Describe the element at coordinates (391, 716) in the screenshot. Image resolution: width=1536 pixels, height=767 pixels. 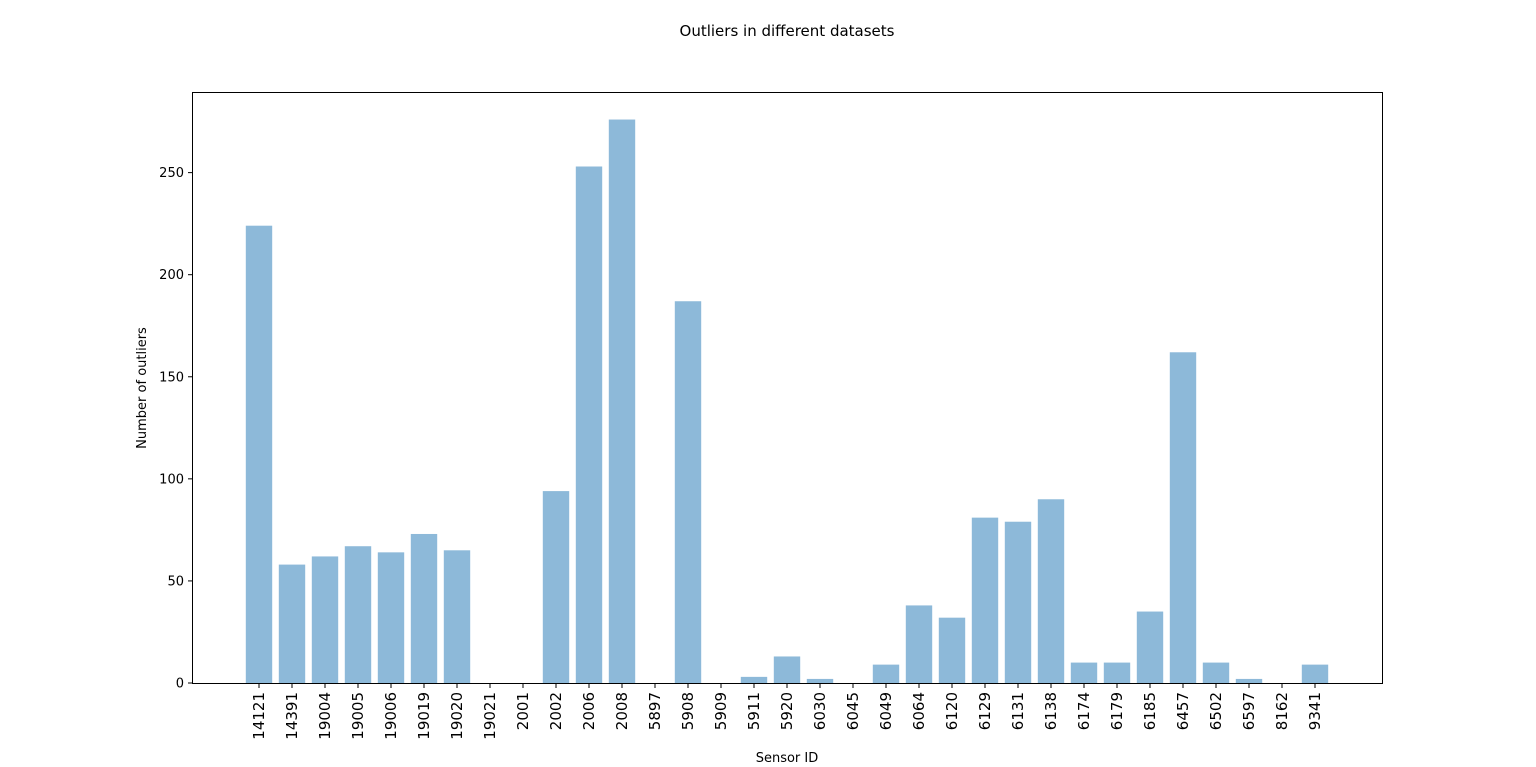
I see `x-tick-label-19006: 19006` at that location.